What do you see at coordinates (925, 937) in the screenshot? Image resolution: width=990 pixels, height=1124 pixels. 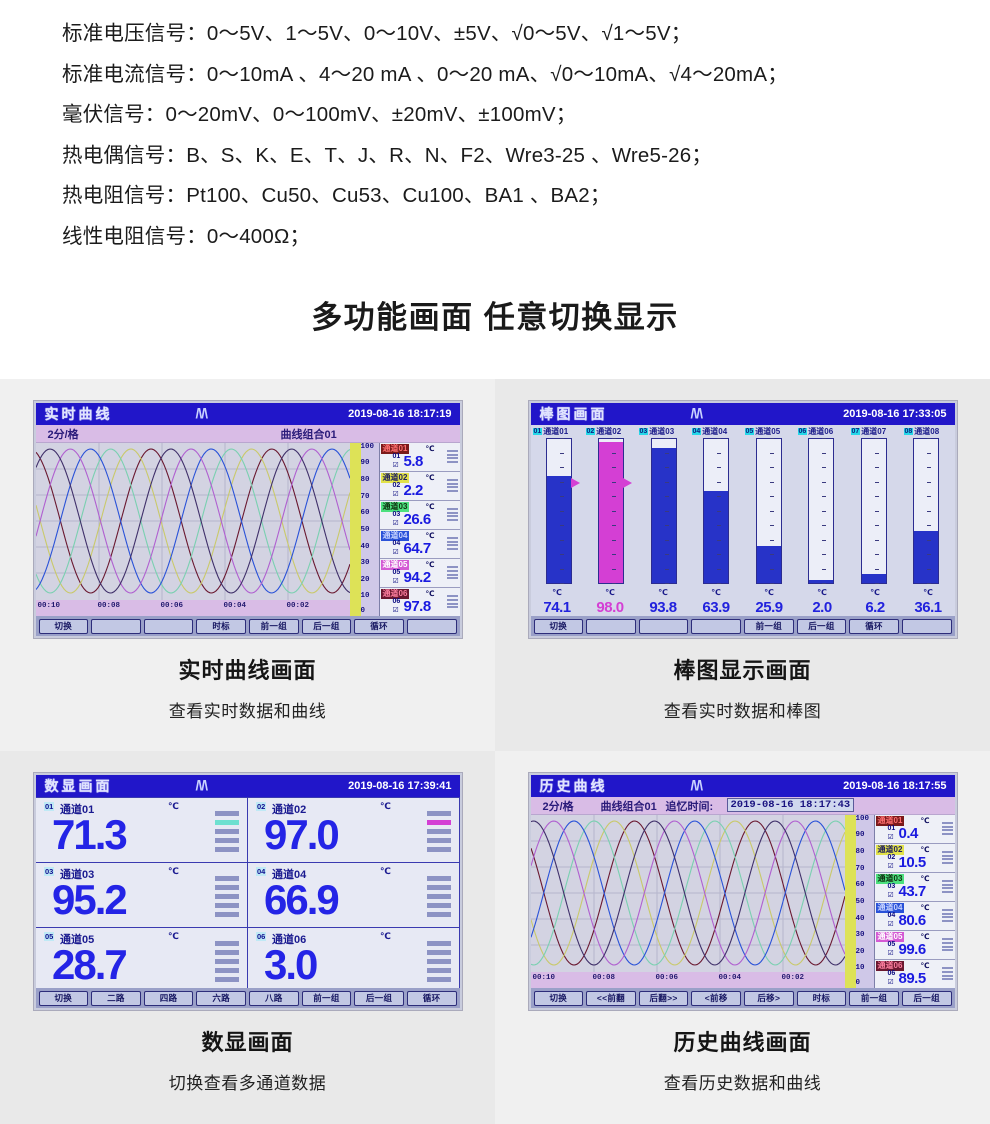 I see `channel-unit: ℃` at bounding box center [925, 937].